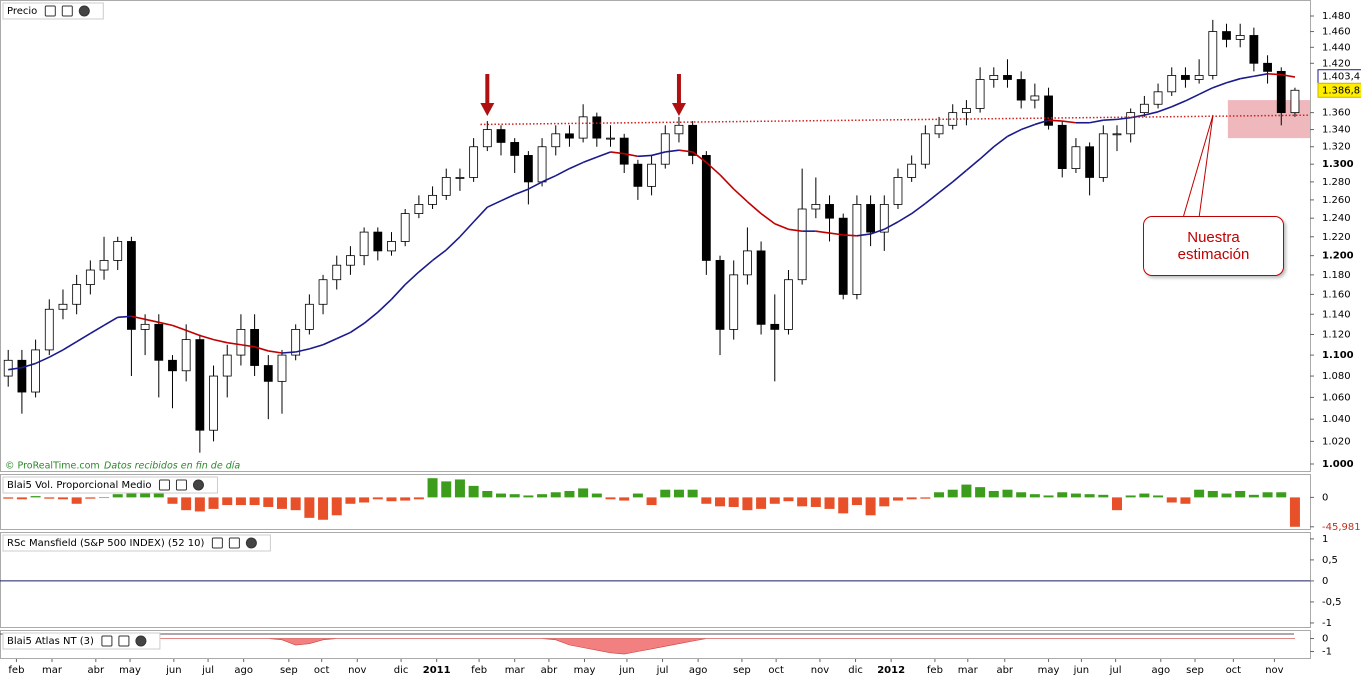 This screenshot has height=677, width=1361. What do you see at coordinates (1336, 376) in the screenshot?
I see `y-tick-label: 1.080` at bounding box center [1336, 376].